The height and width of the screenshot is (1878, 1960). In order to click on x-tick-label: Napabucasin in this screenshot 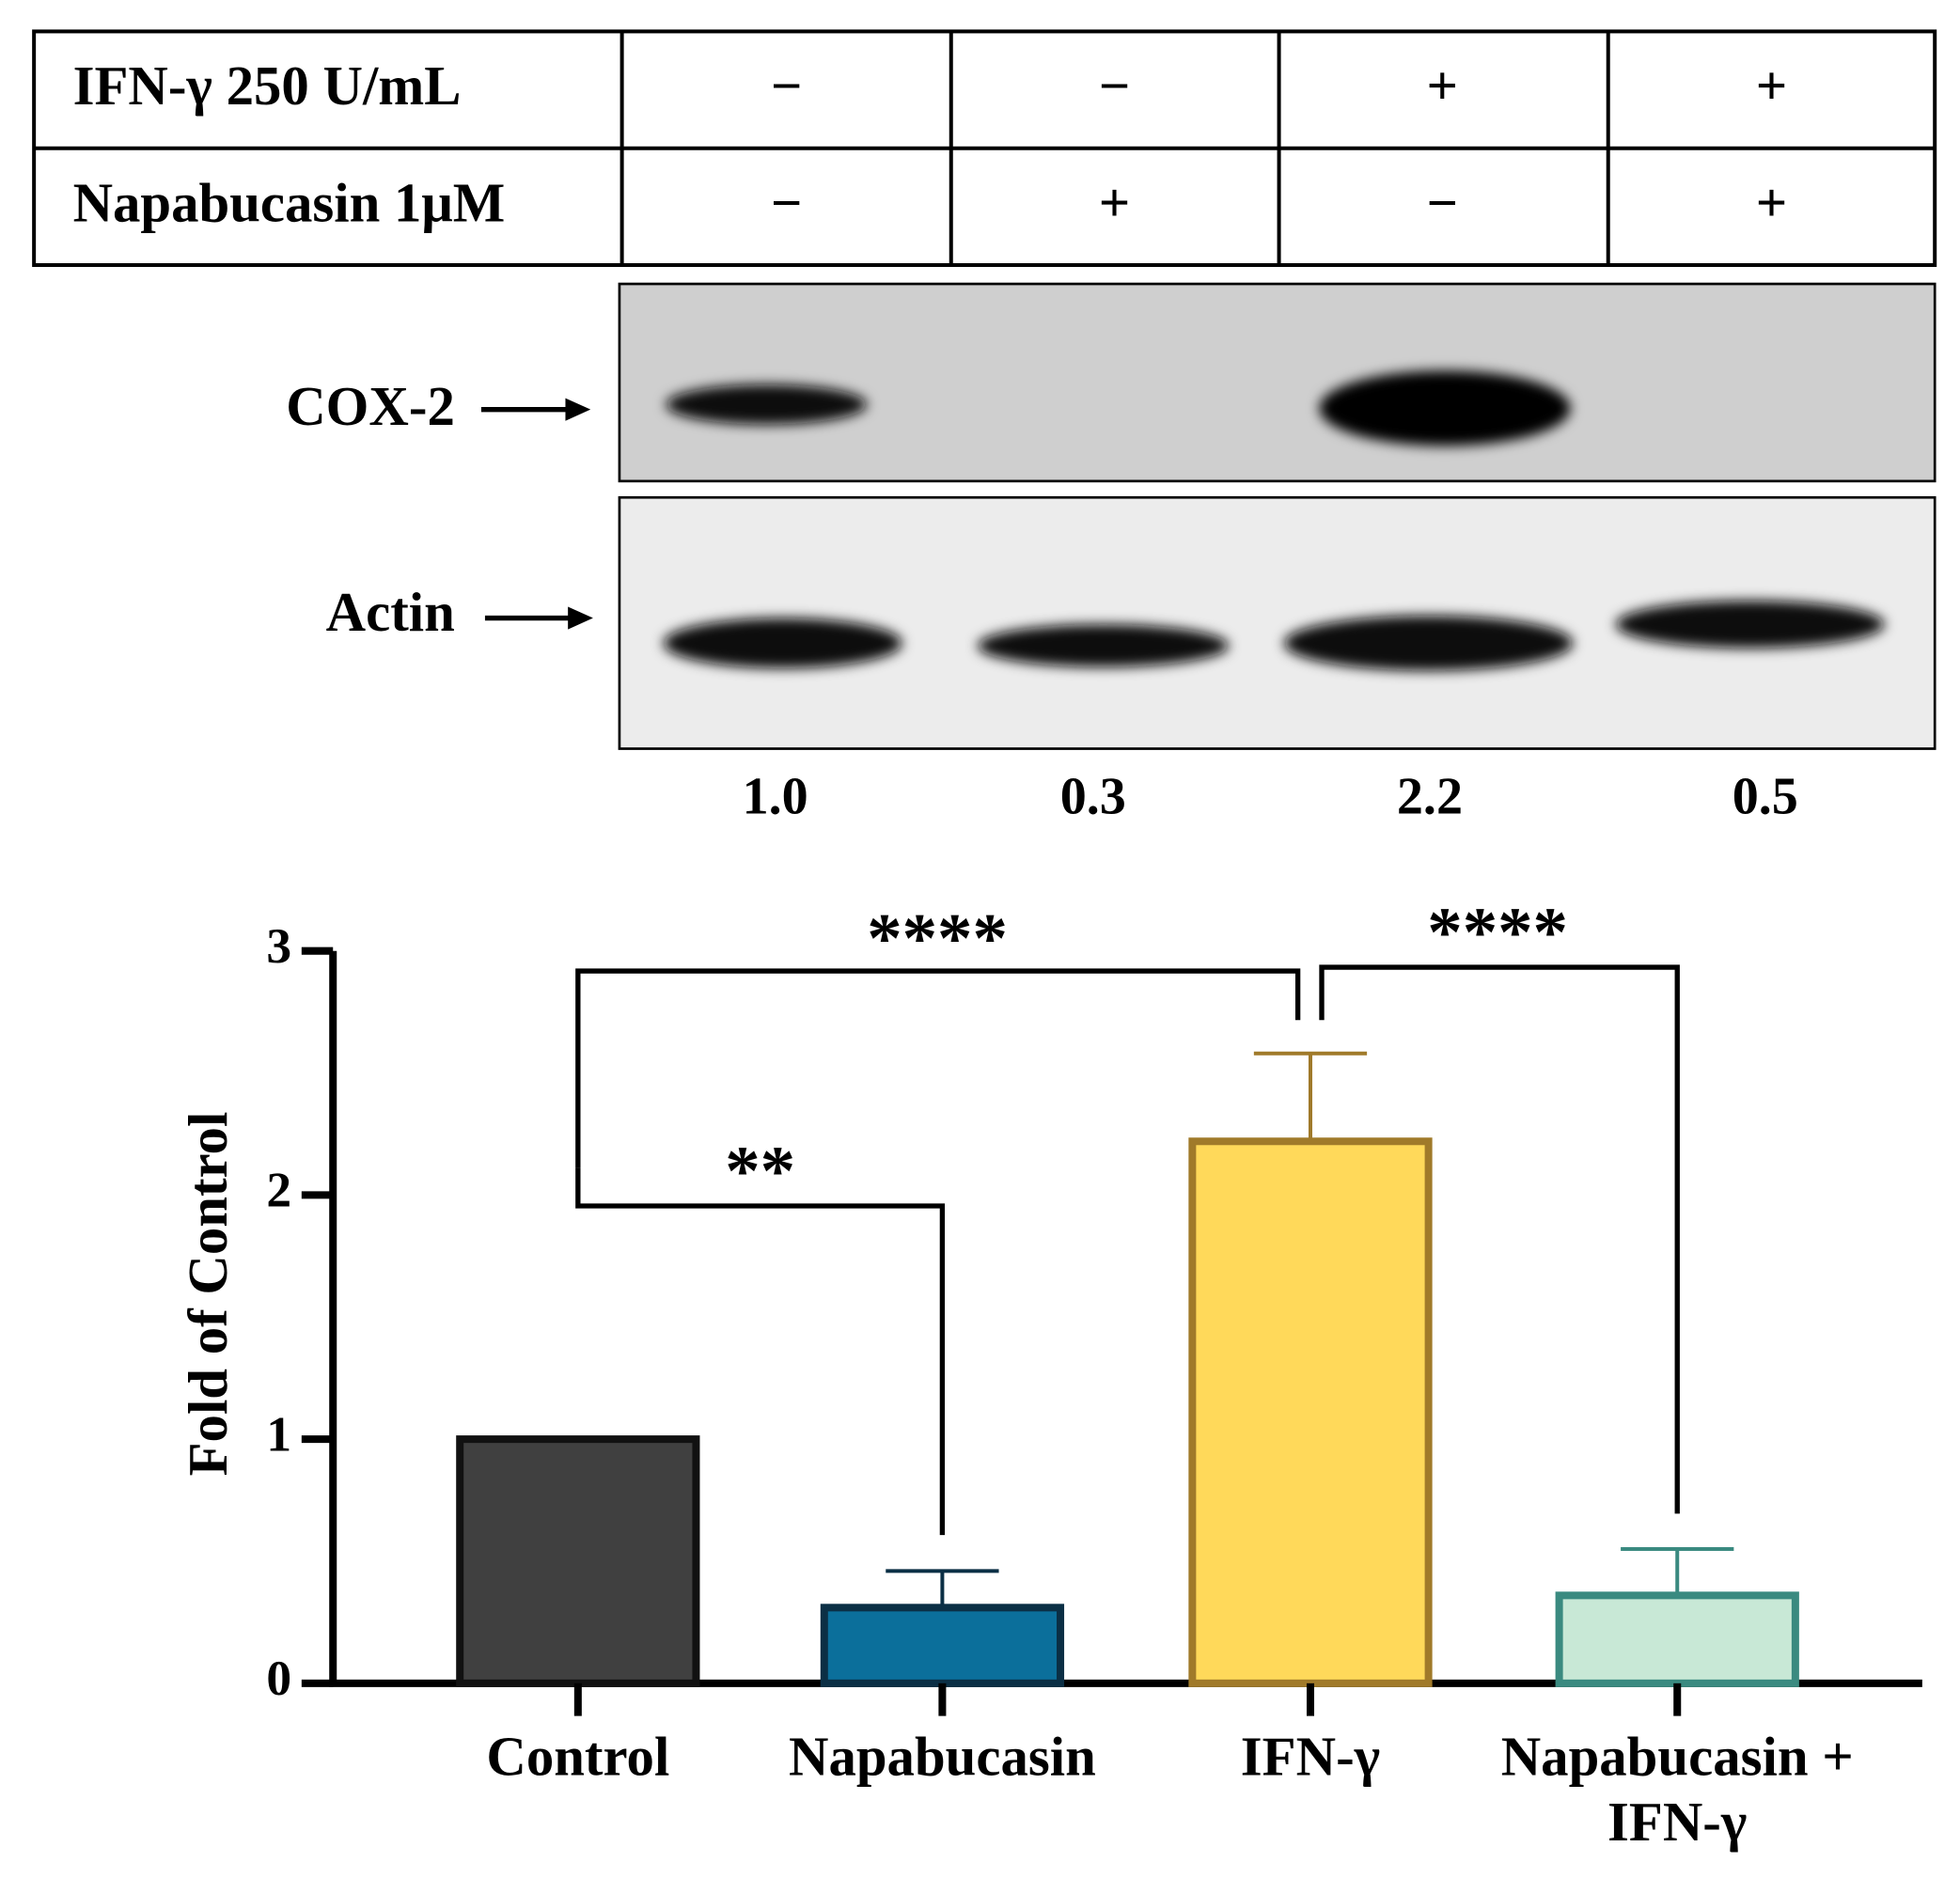, I will do `click(942, 1757)`.